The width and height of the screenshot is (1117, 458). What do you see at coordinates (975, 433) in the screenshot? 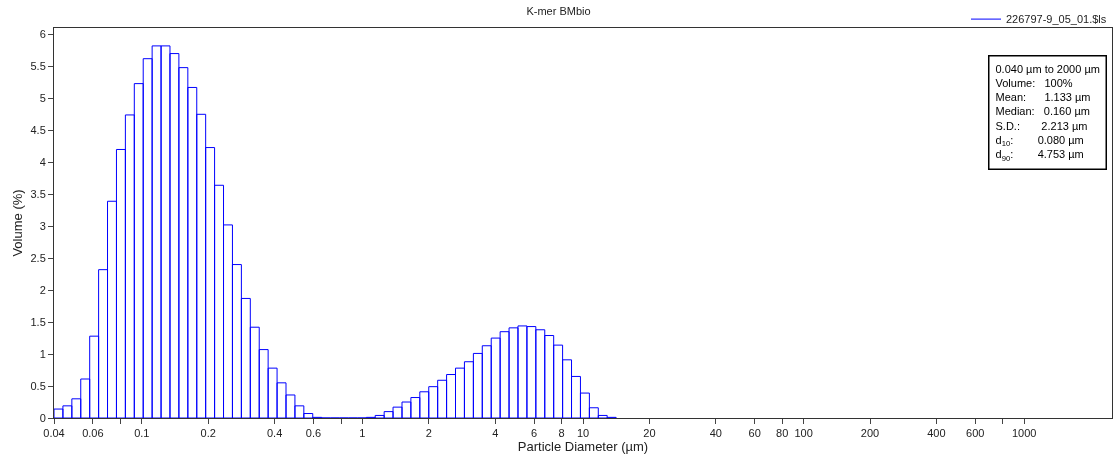
I see `x-tick-label: 600` at bounding box center [975, 433].